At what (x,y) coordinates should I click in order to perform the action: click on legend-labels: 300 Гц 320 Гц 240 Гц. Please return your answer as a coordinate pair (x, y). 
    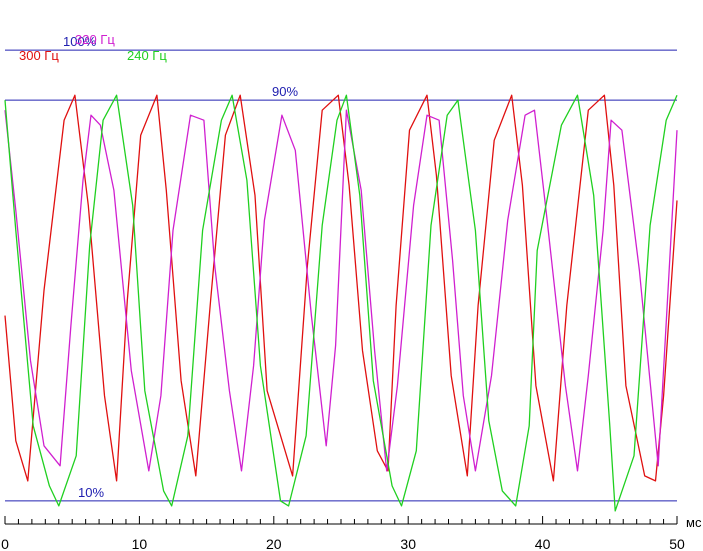
    Looking at the image, I should click on (93, 47).